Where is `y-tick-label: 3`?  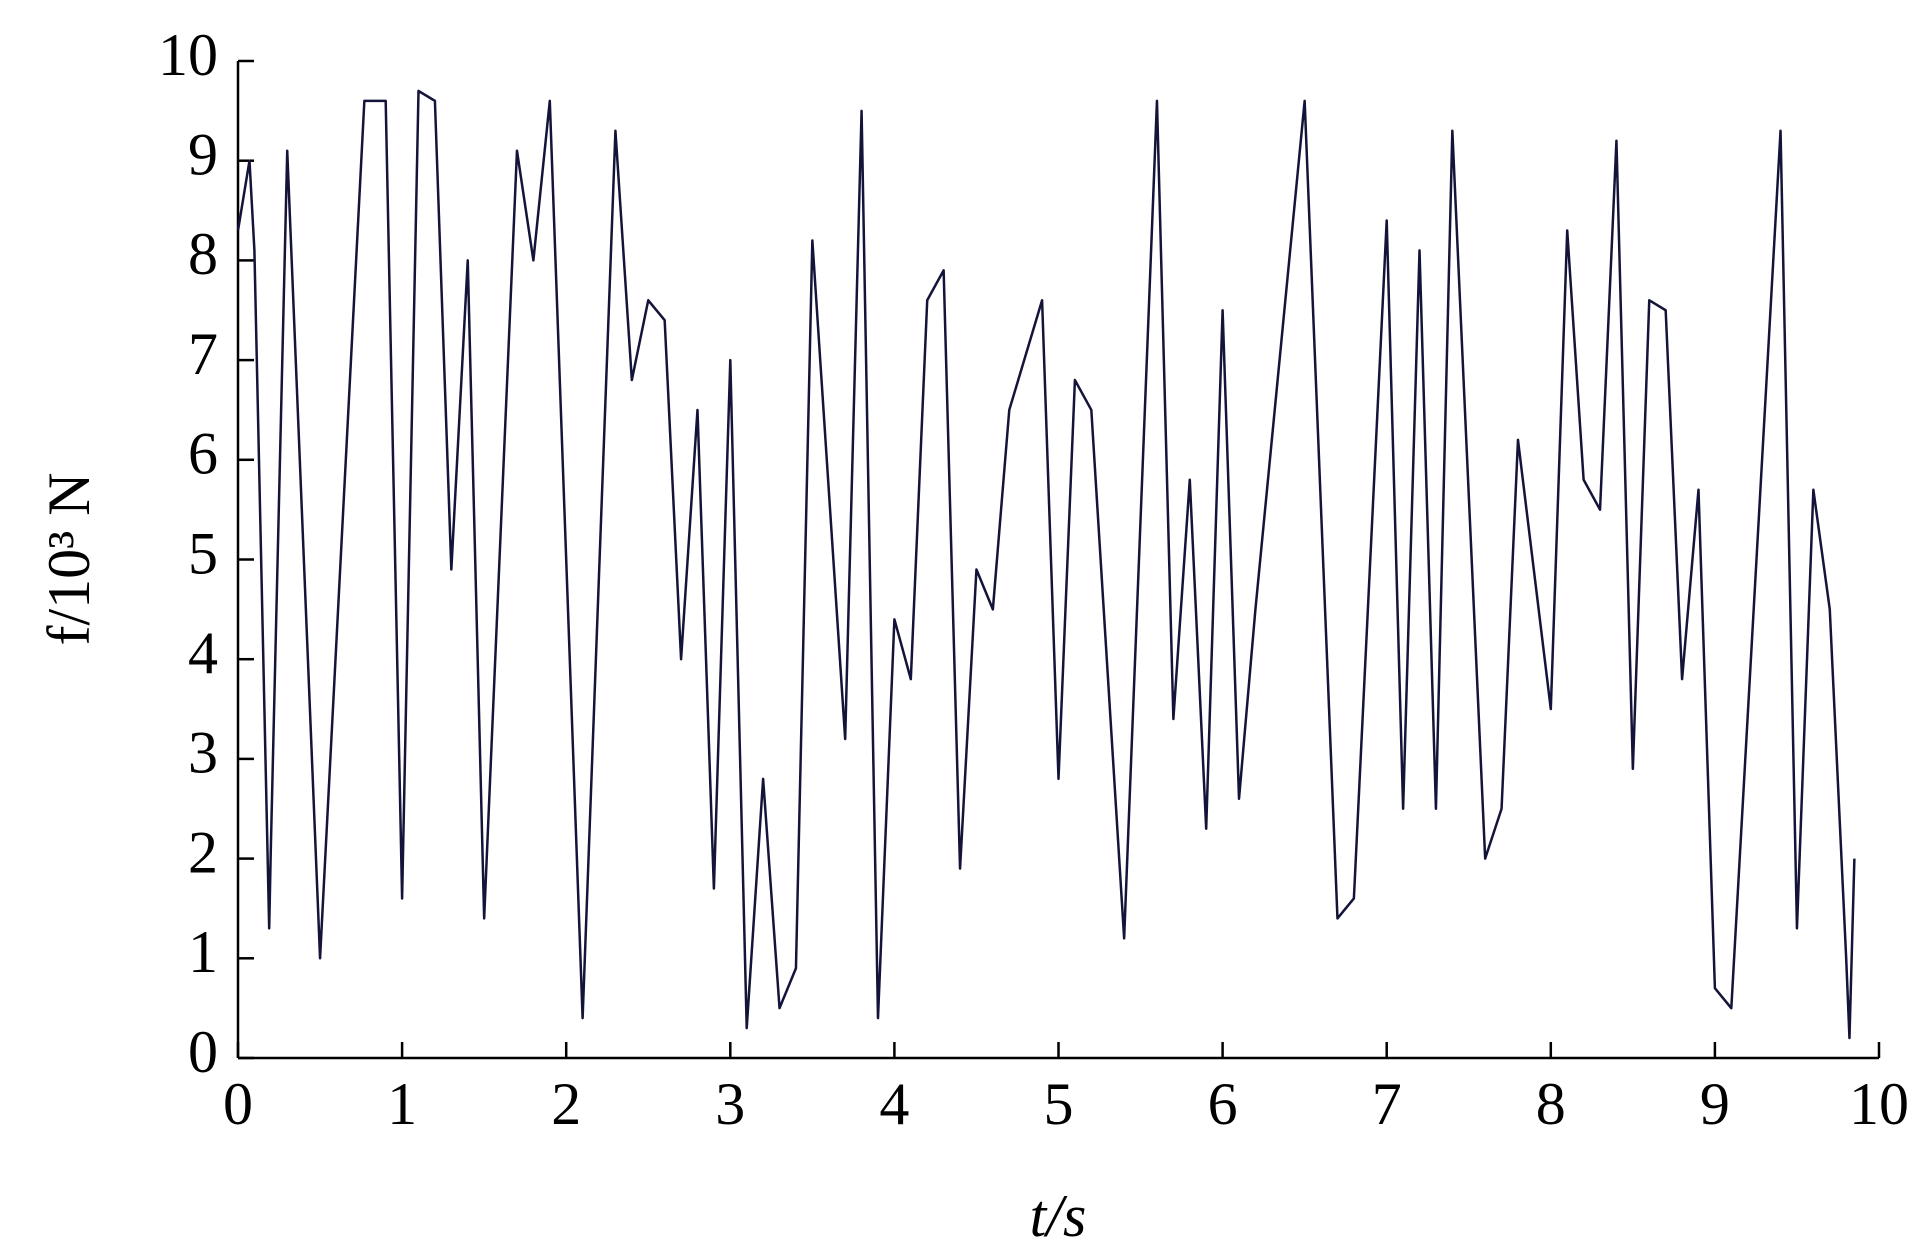
y-tick-label: 3 is located at coordinates (203, 753).